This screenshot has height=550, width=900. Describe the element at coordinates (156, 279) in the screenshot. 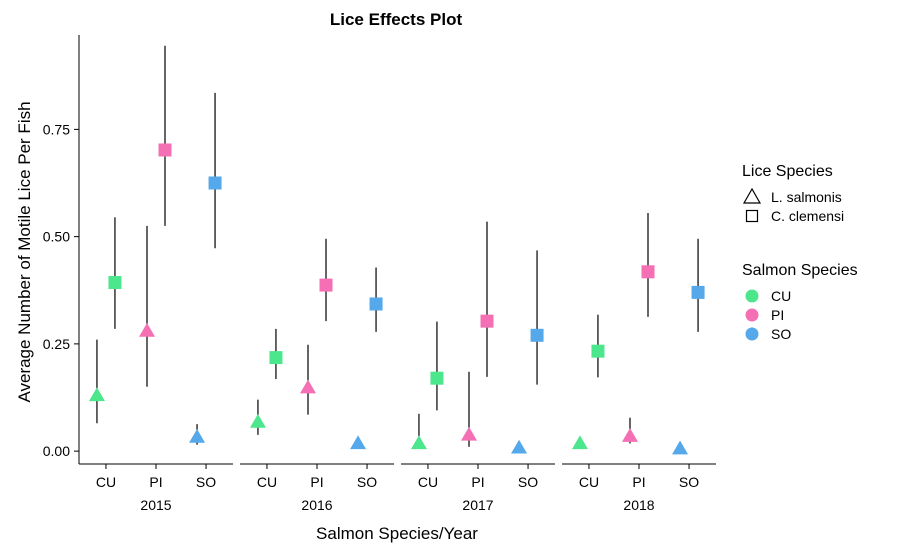

I see `panel-2015: CU PI SO 2015` at that location.